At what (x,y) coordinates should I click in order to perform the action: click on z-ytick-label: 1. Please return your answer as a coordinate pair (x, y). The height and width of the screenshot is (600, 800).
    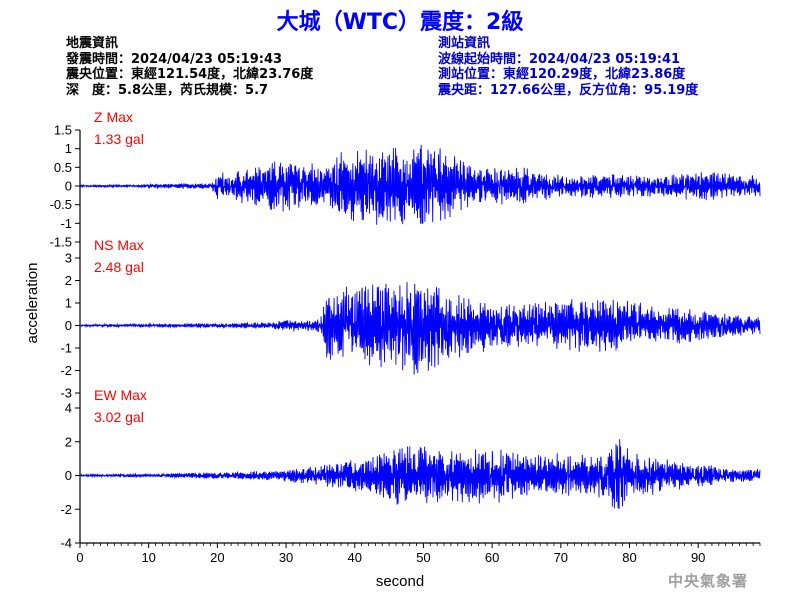
    Looking at the image, I should click on (68, 148).